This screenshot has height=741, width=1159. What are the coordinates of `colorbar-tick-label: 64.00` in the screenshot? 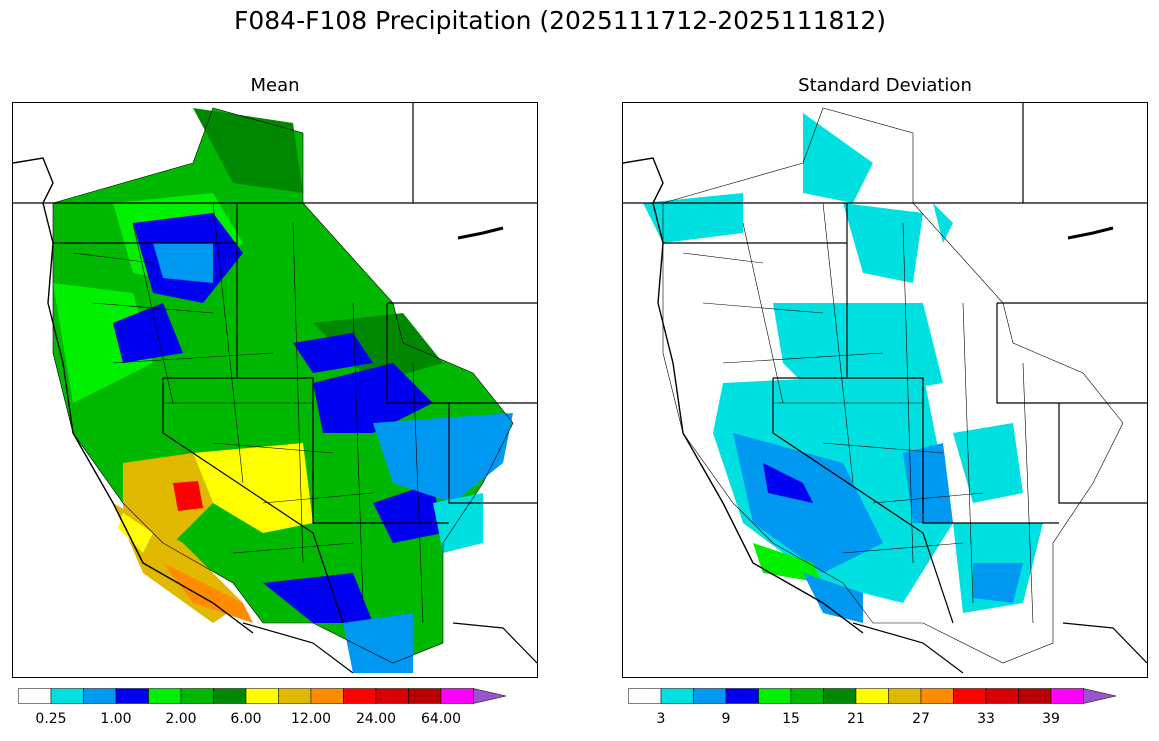 It's located at (441, 719).